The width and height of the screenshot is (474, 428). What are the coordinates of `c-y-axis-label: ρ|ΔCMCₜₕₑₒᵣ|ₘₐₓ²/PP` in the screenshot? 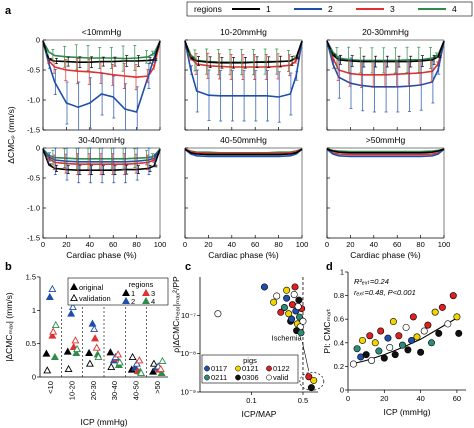 It's located at (176, 314).